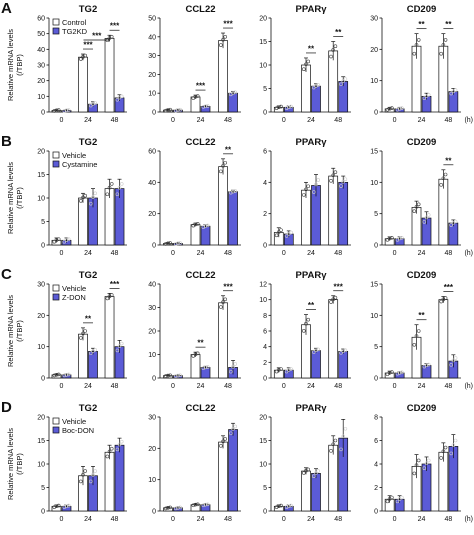  Describe the element at coordinates (152, 56) in the screenshot. I see `y-tick-label: 30` at that location.